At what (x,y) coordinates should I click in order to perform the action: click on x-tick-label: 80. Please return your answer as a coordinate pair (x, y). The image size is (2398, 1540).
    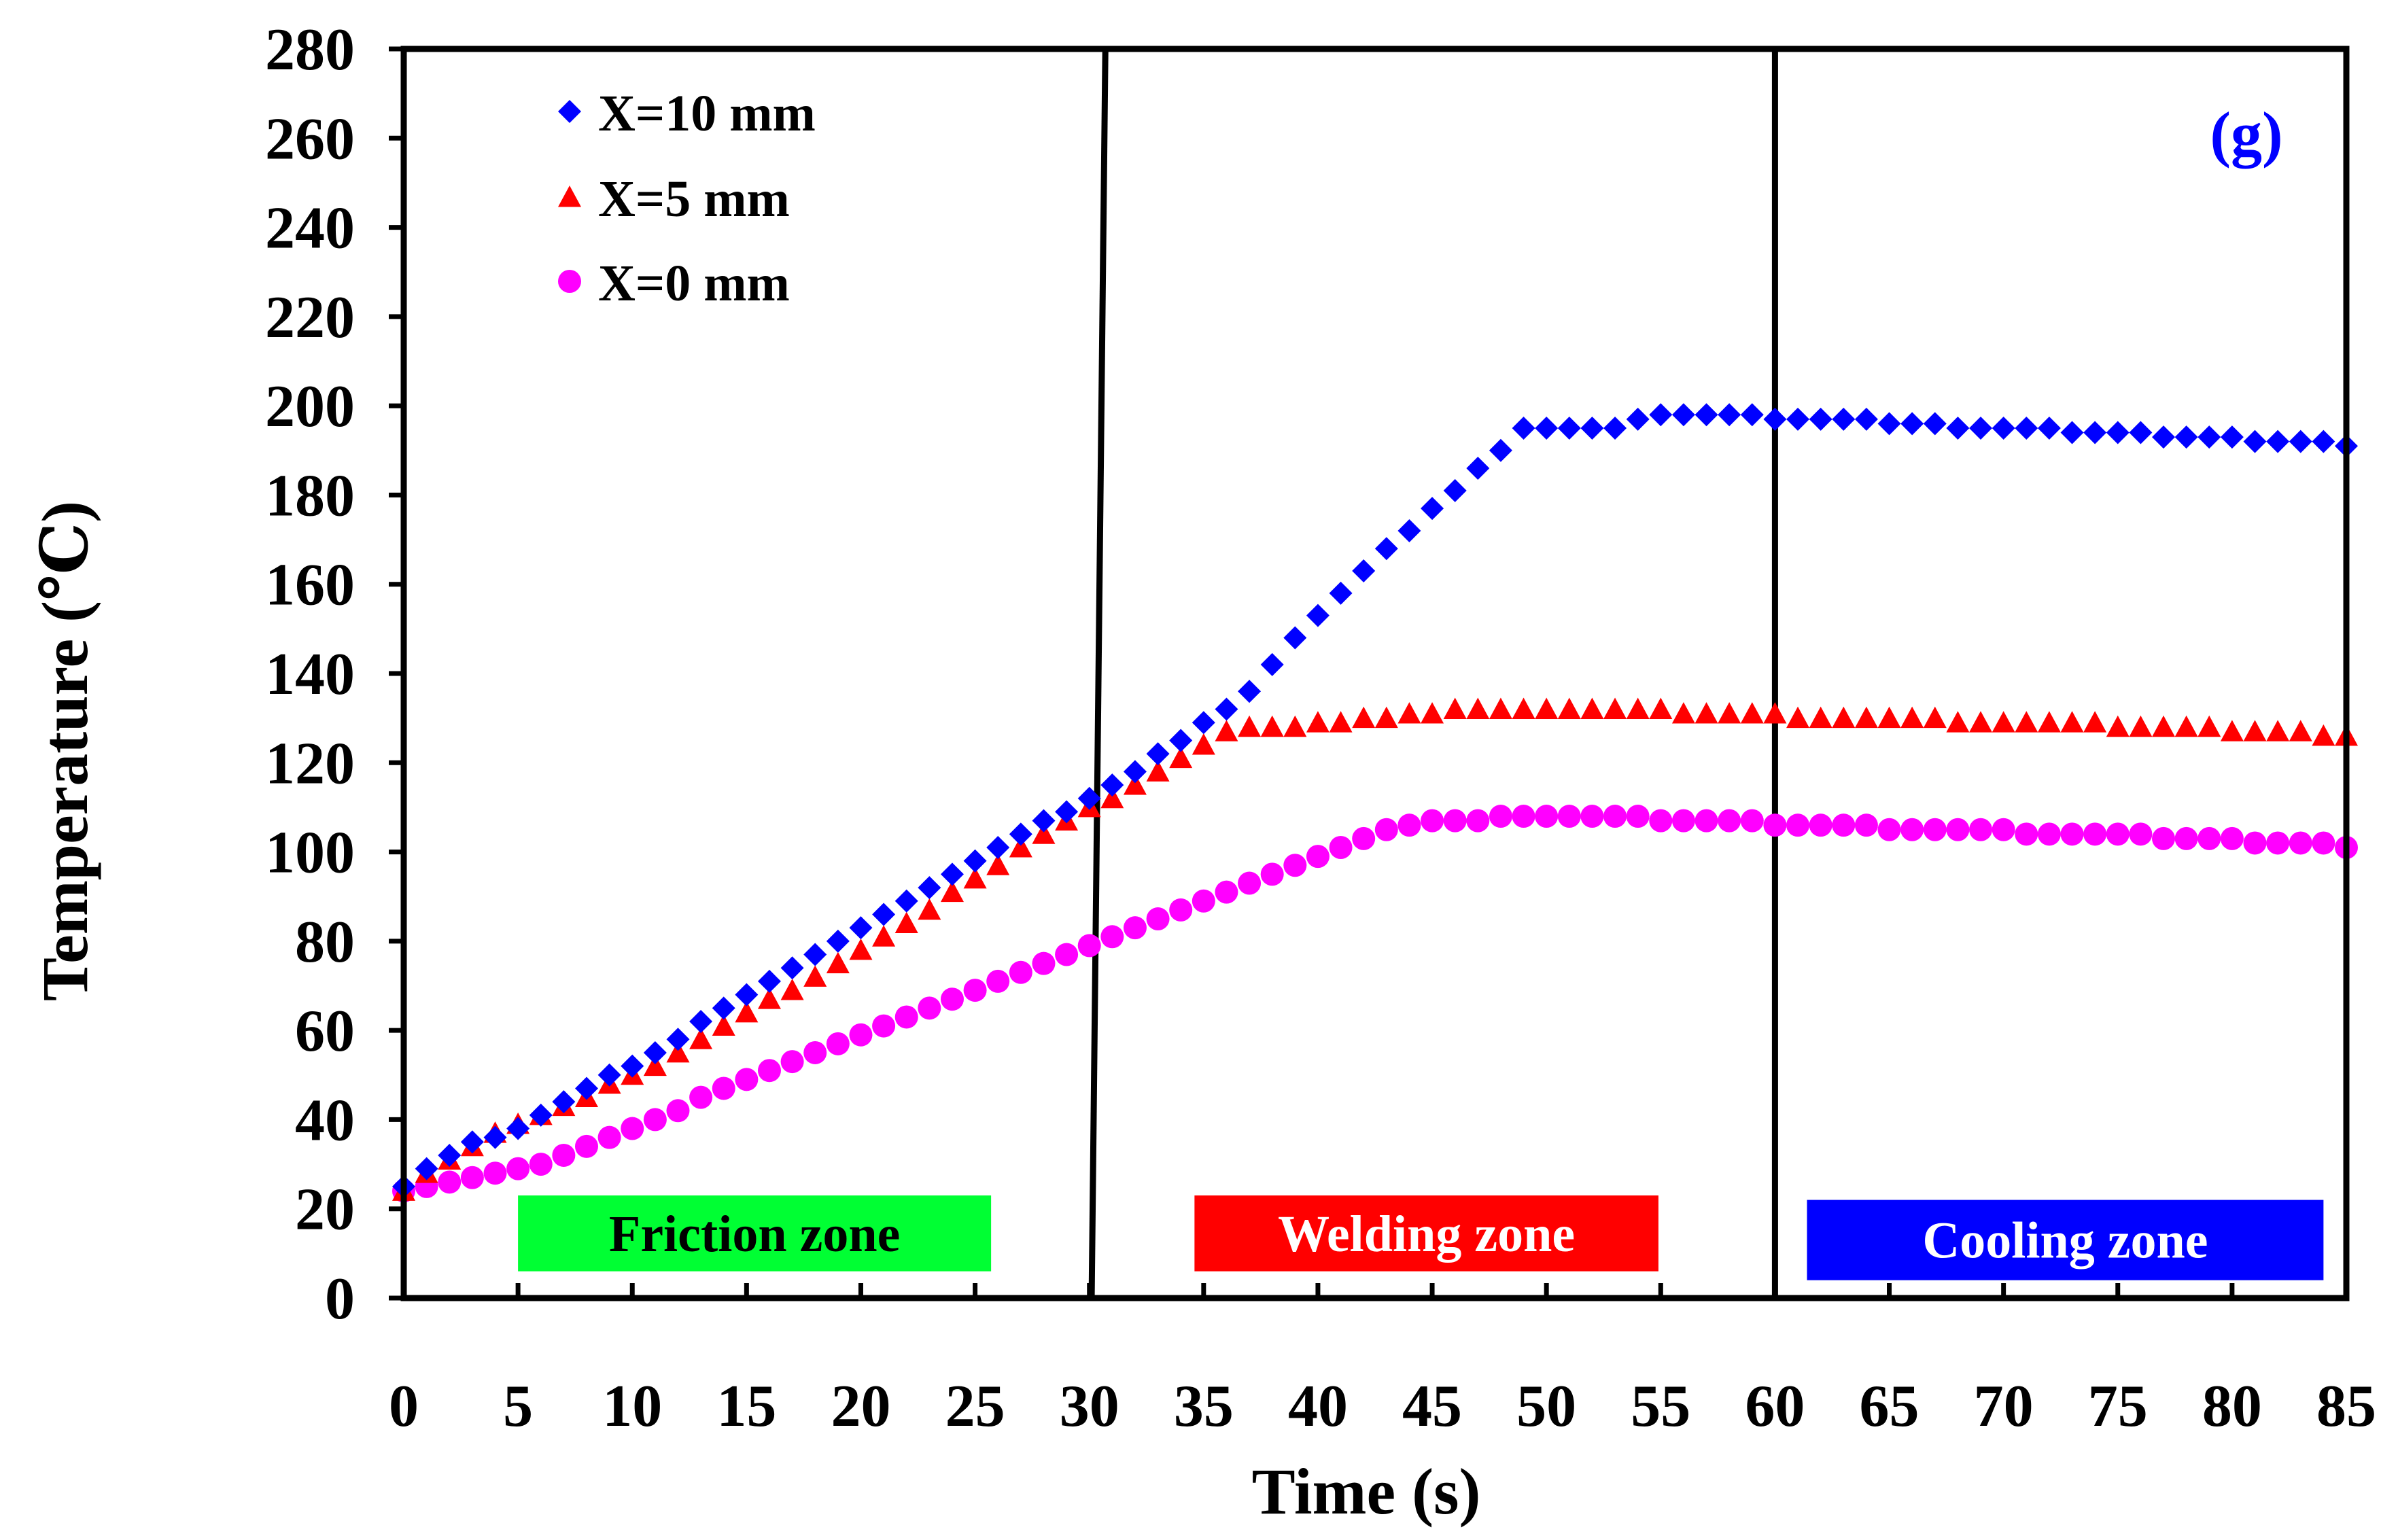
    Looking at the image, I should click on (2232, 1406).